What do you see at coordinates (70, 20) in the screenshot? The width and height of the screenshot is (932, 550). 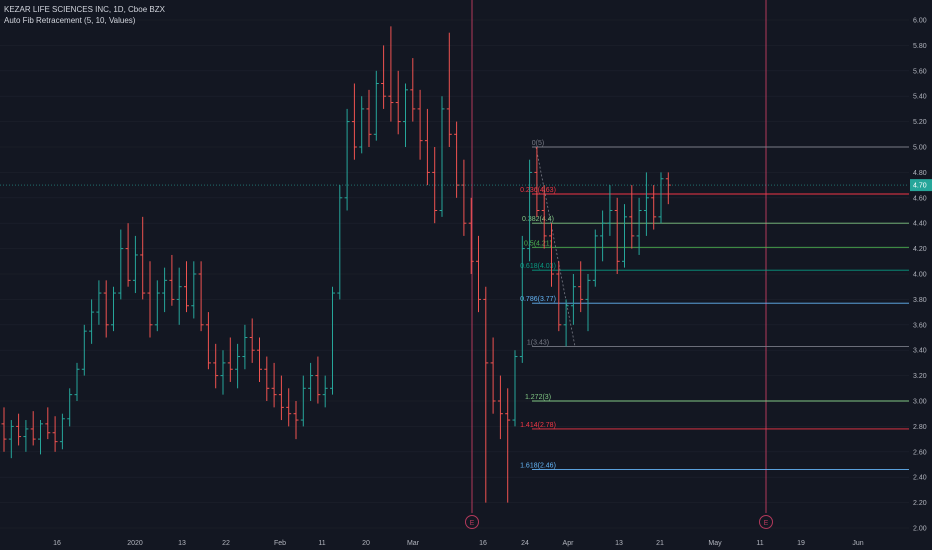 I see `indicator-title: Auto Fib Retracement (5, 10, Values)` at bounding box center [70, 20].